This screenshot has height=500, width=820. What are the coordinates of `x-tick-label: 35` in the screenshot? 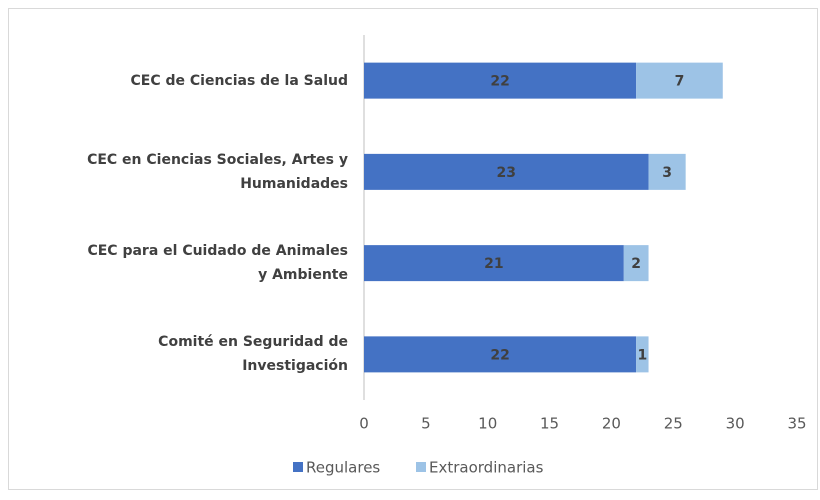 It's located at (796, 424).